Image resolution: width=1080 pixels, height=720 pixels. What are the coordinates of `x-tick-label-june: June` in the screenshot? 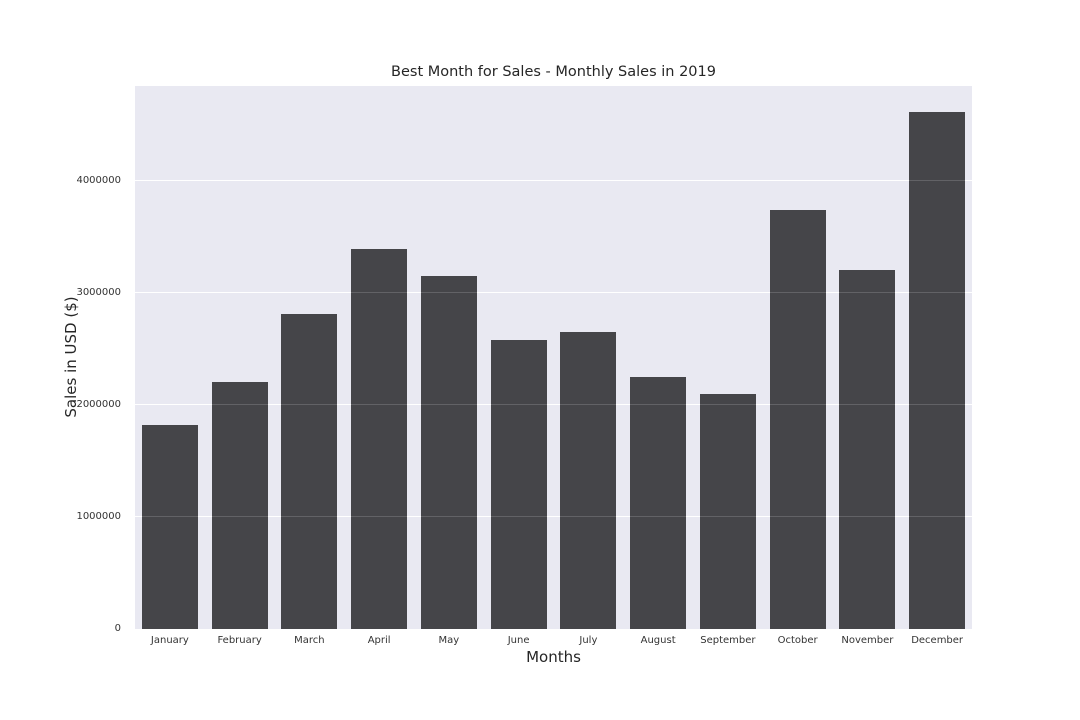 It's located at (518, 640).